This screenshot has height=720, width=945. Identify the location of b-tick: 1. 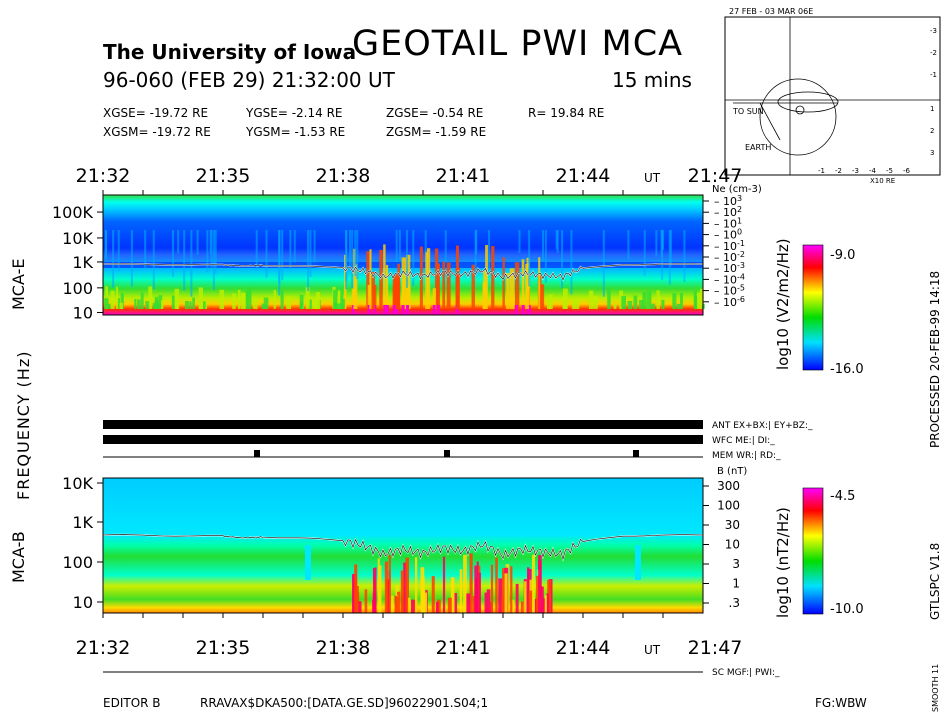
(736, 584).